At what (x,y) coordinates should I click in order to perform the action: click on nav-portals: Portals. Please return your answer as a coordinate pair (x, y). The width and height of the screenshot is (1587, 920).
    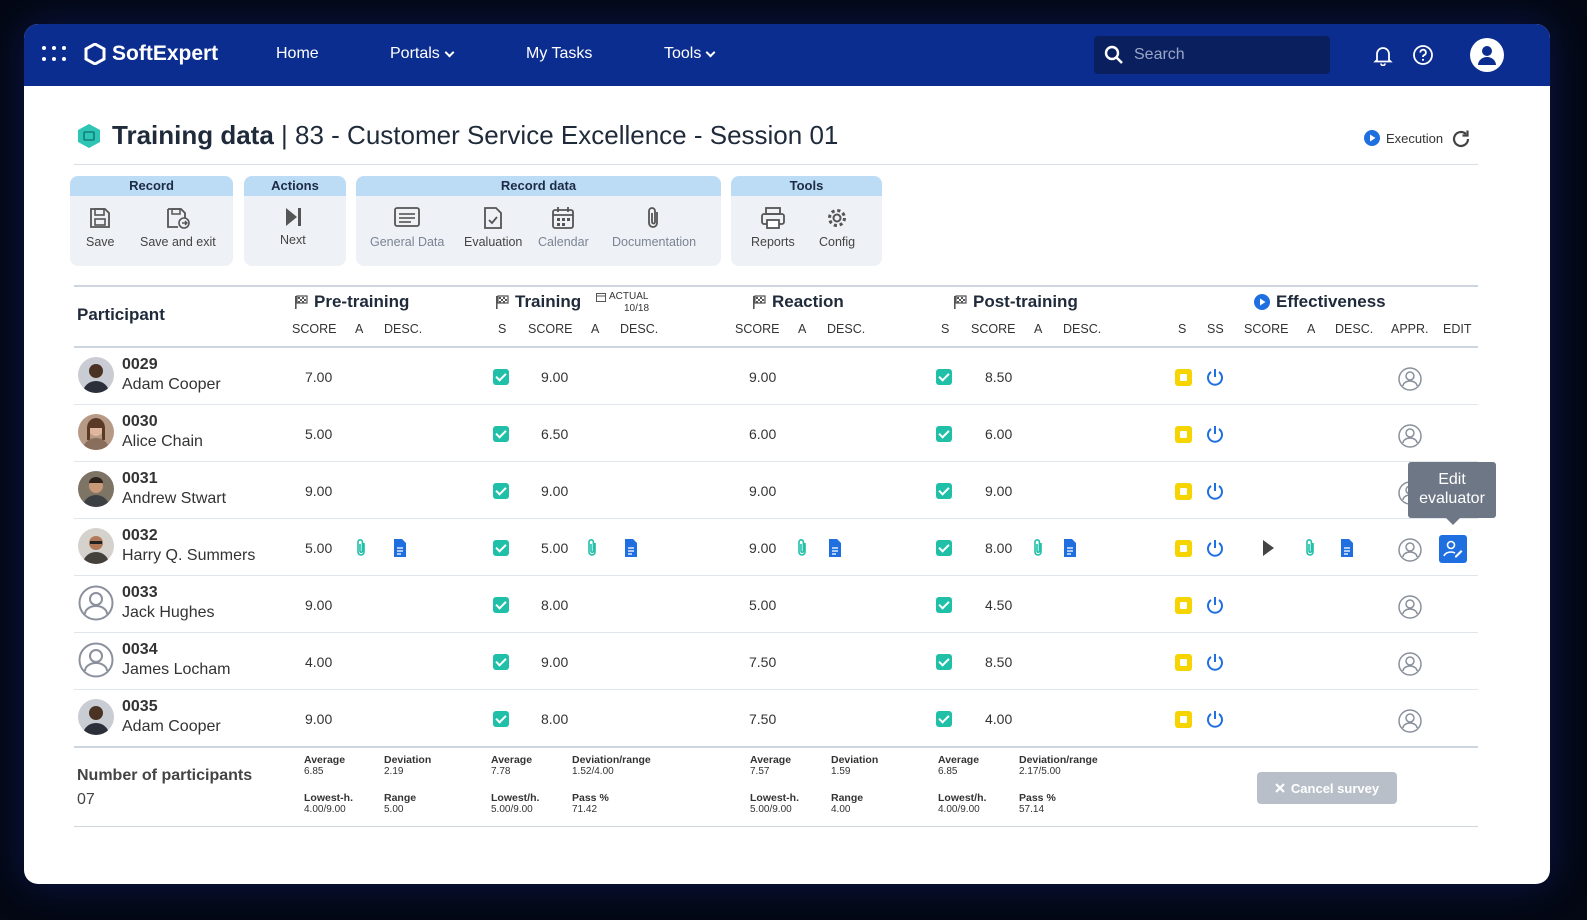
    Looking at the image, I should click on (422, 54).